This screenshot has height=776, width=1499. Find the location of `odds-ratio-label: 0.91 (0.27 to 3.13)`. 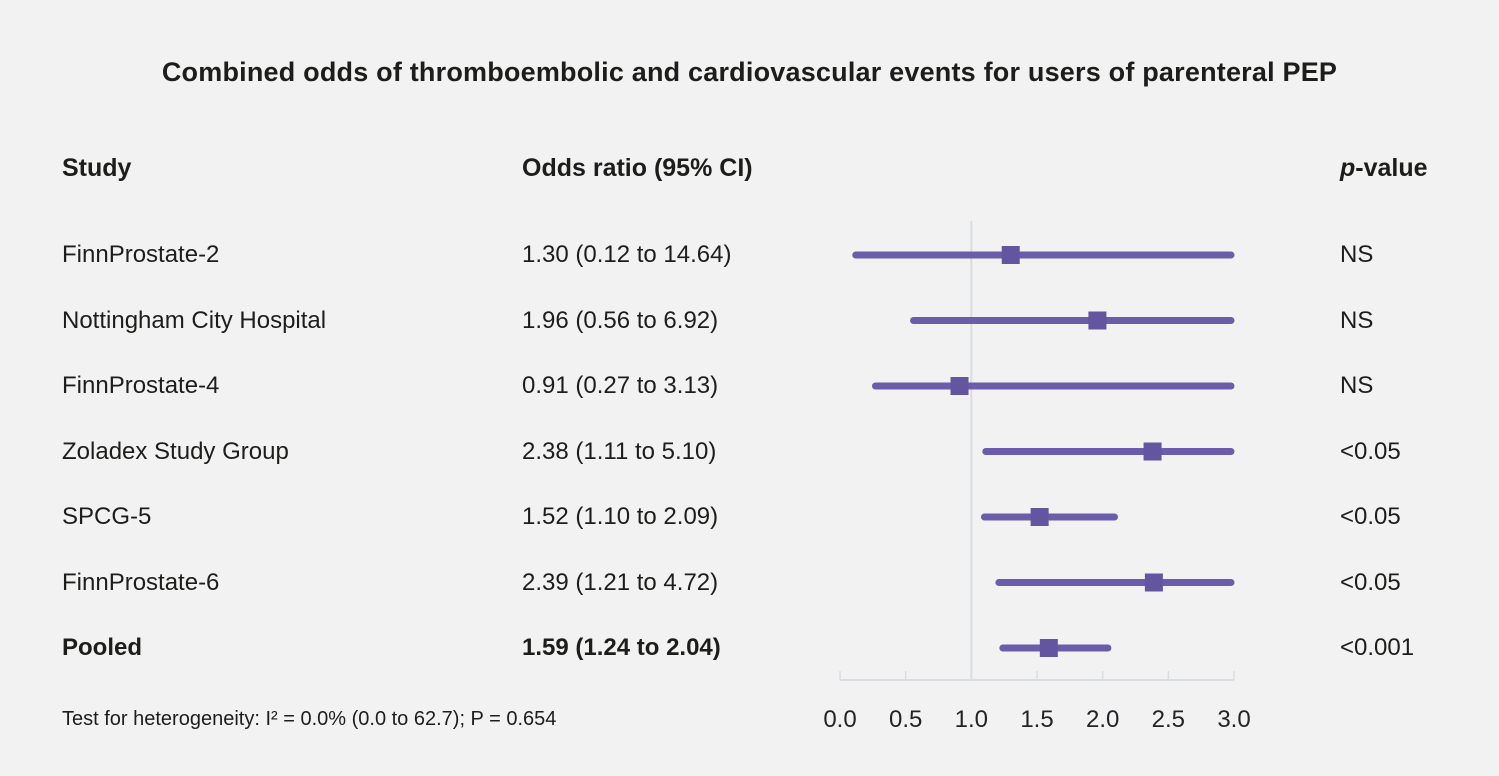

odds-ratio-label: 0.91 (0.27 to 3.13) is located at coordinates (620, 385).